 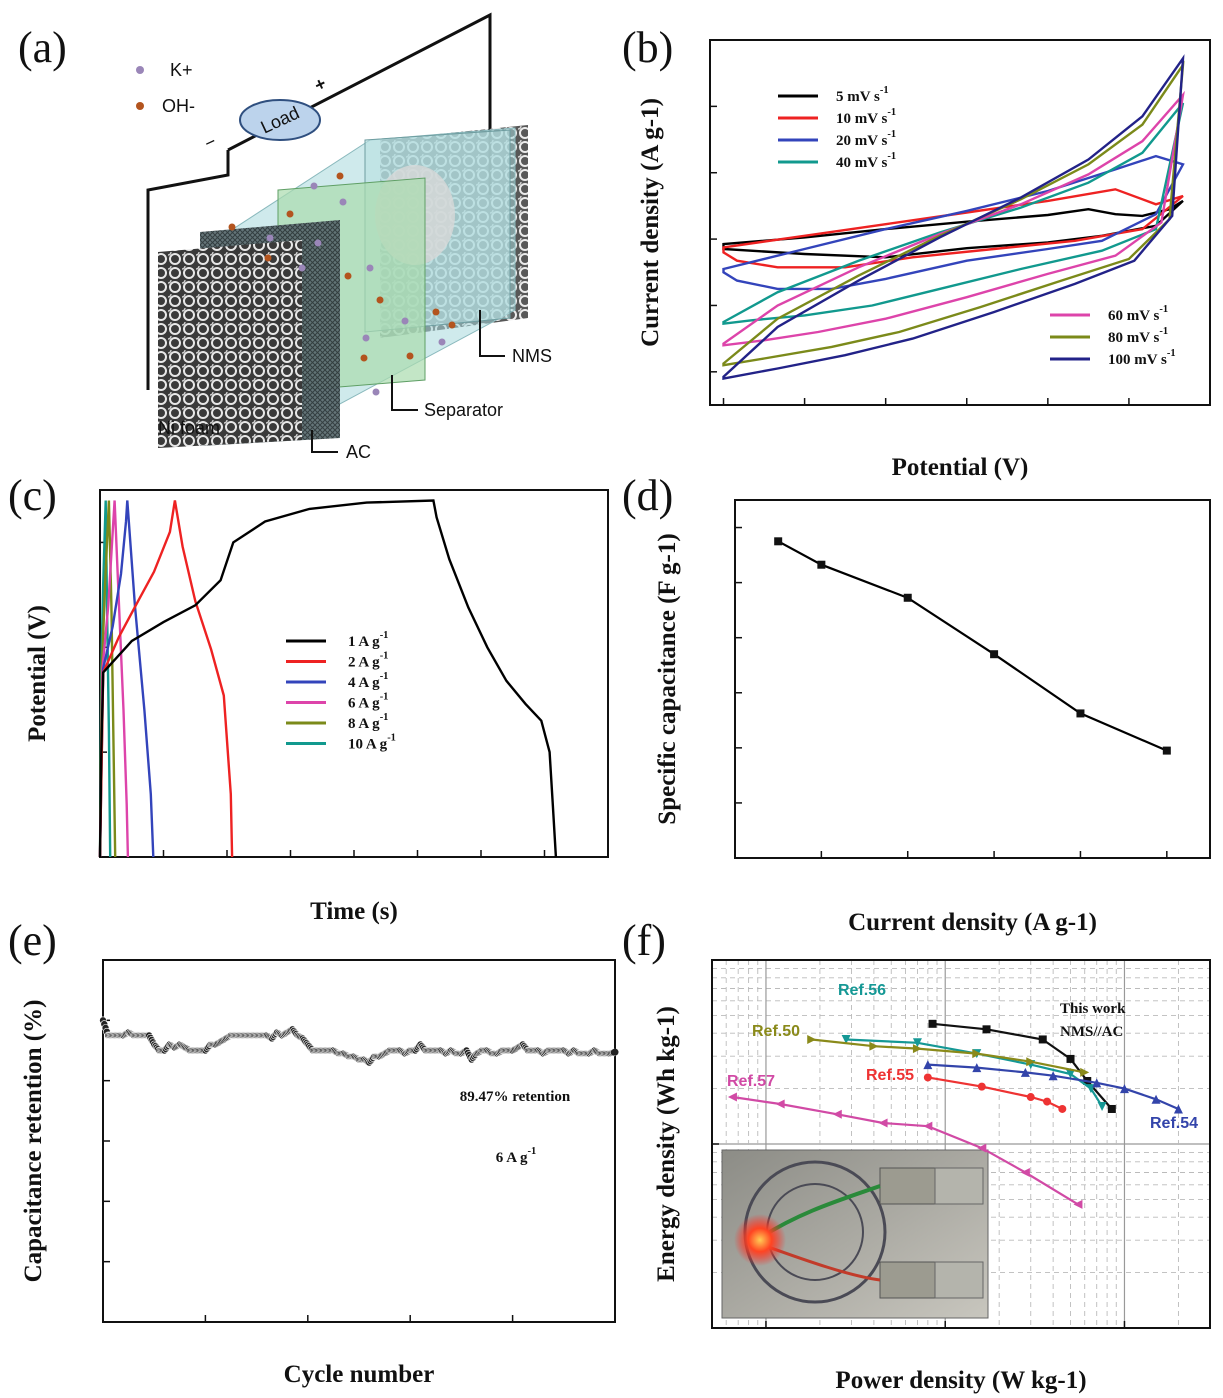 I want to click on y-axis-label: Energy density (Wh kg-1), so click(x=666, y=1144).